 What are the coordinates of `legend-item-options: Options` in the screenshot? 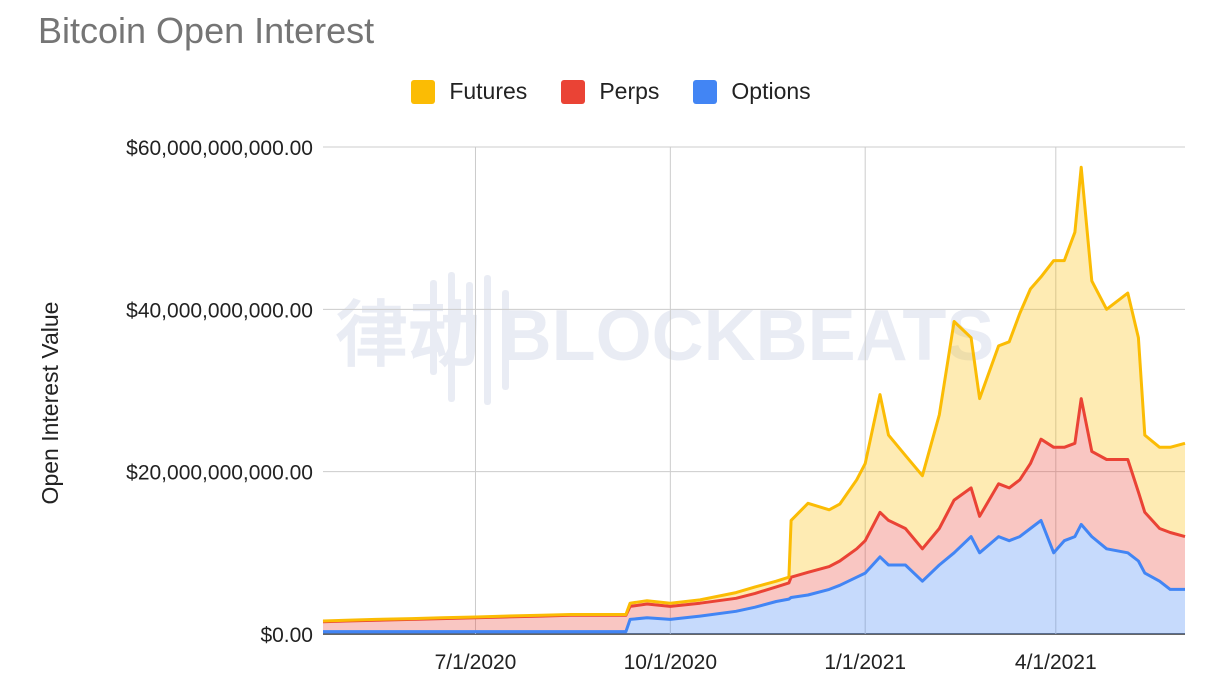 It's located at (752, 91).